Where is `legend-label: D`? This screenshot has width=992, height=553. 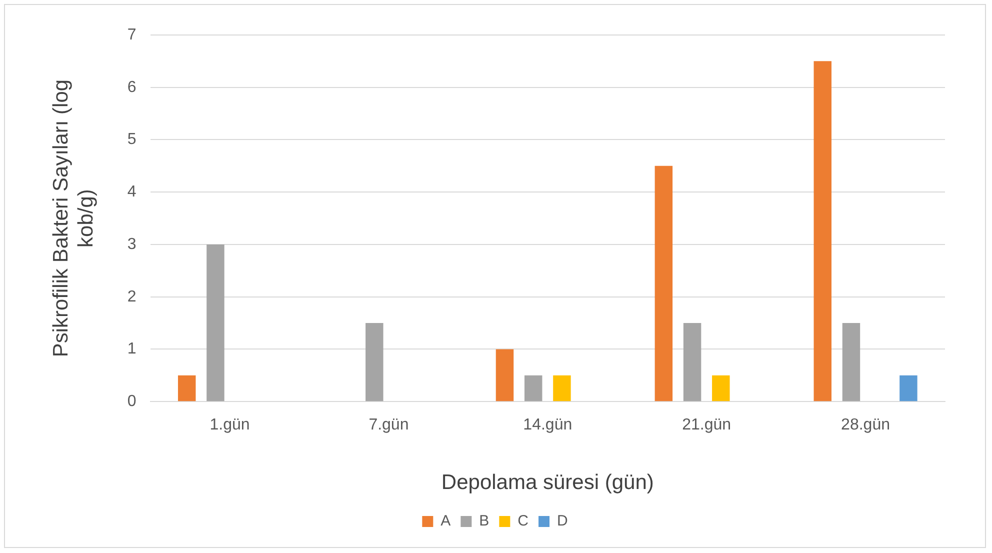 legend-label: D is located at coordinates (562, 521).